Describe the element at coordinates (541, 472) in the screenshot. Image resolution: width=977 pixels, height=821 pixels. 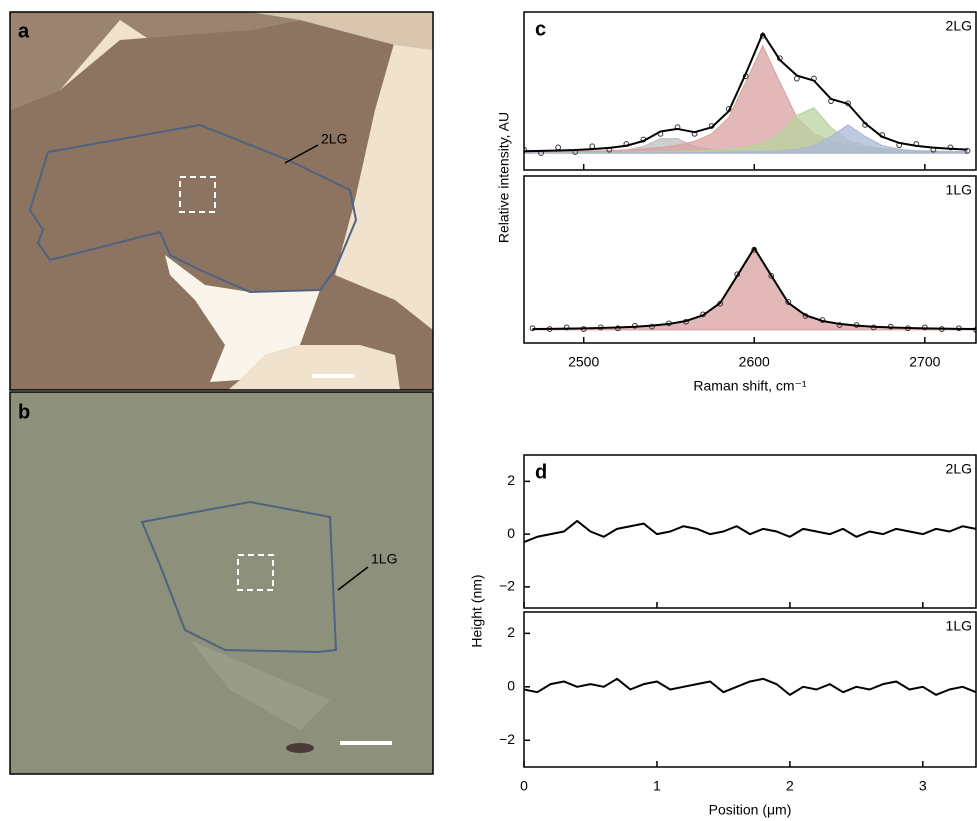
I see `panel-label: d` at that location.